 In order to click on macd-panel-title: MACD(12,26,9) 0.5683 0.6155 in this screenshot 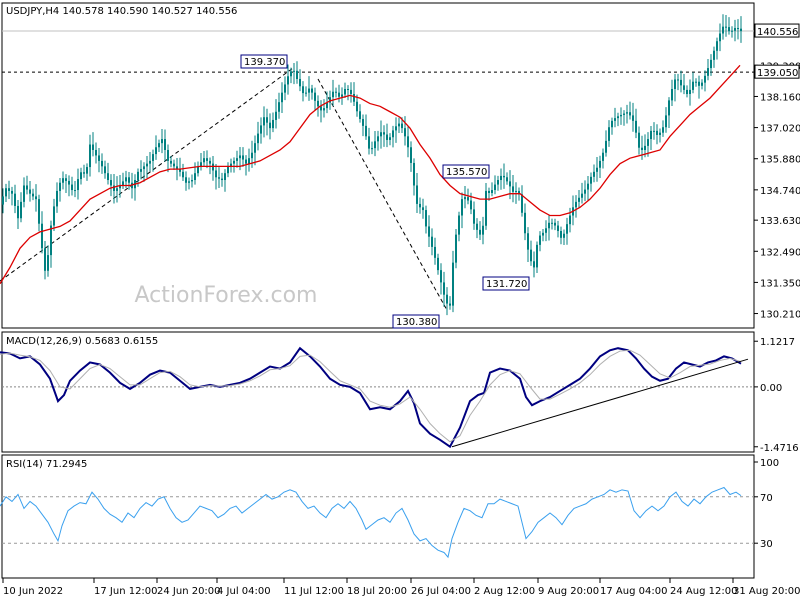, I will do `click(82, 341)`.